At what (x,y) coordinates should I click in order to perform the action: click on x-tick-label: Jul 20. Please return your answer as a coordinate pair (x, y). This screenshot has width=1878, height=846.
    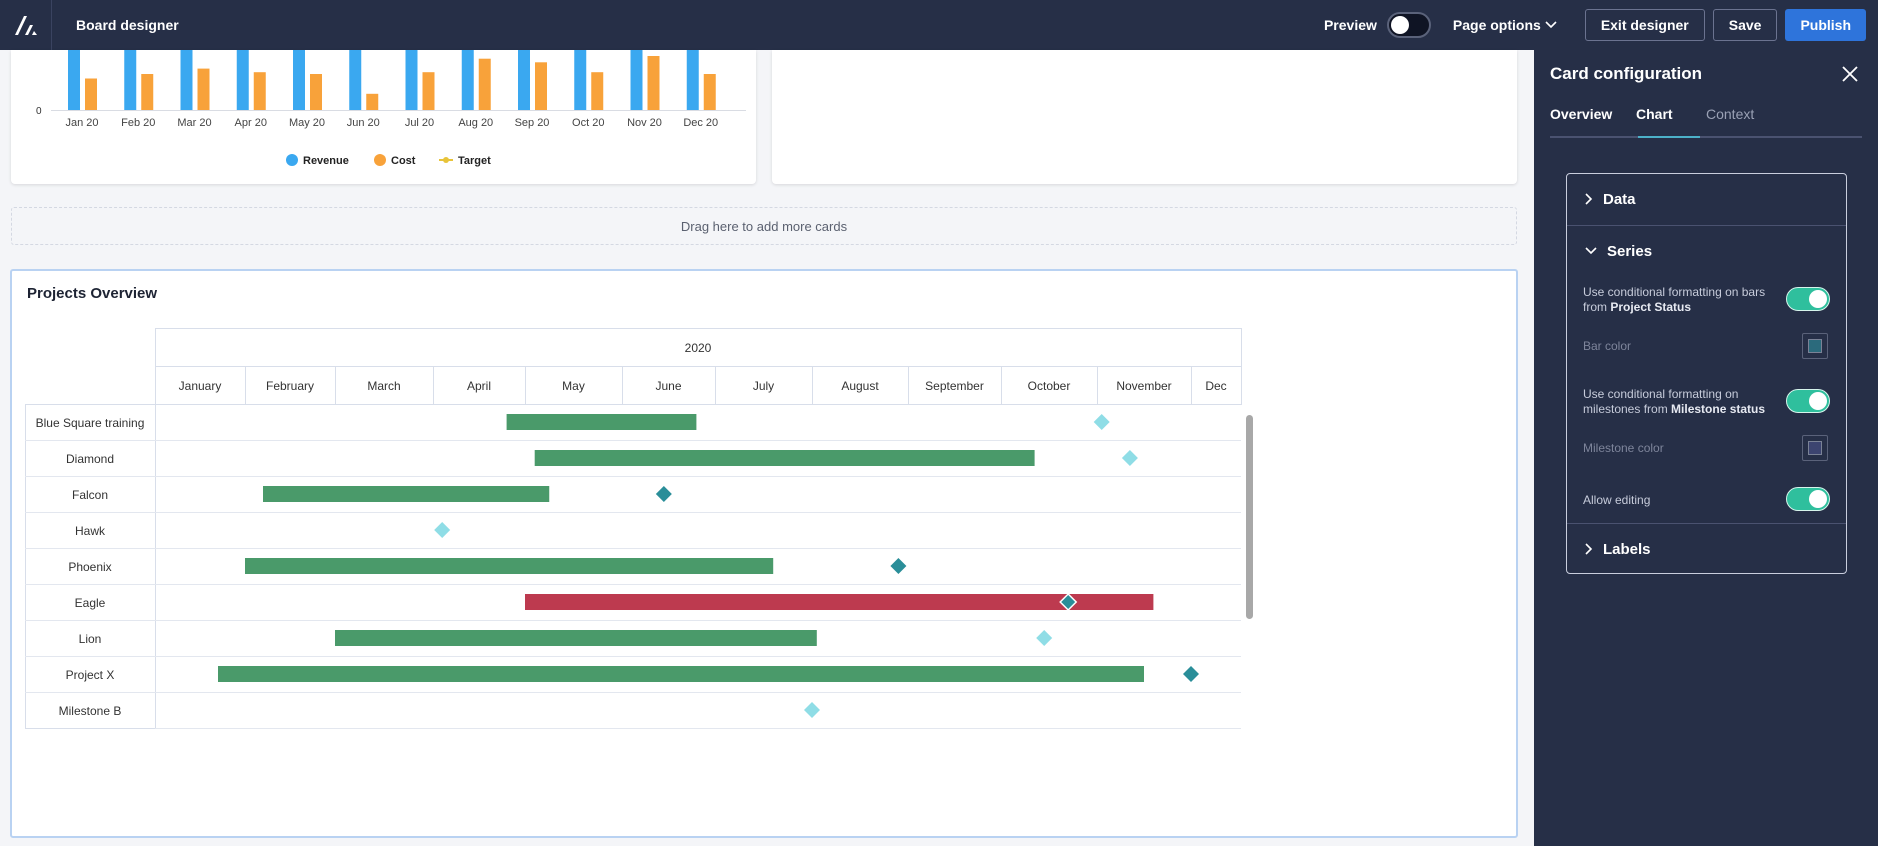
    Looking at the image, I should click on (419, 123).